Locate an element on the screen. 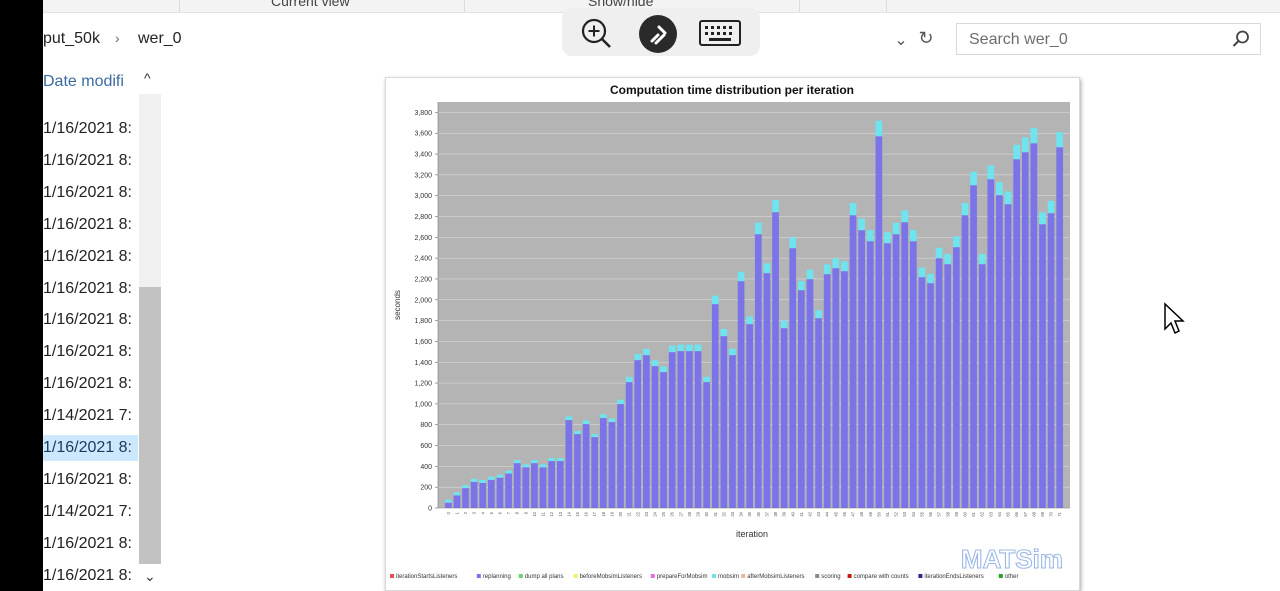 The height and width of the screenshot is (591, 1280). legend-label: mobsim is located at coordinates (728, 577).